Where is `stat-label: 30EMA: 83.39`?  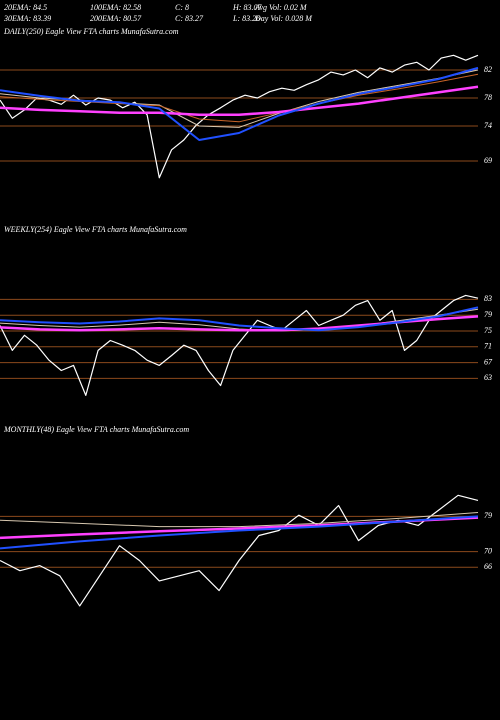 stat-label: 30EMA: 83.39 is located at coordinates (27, 18).